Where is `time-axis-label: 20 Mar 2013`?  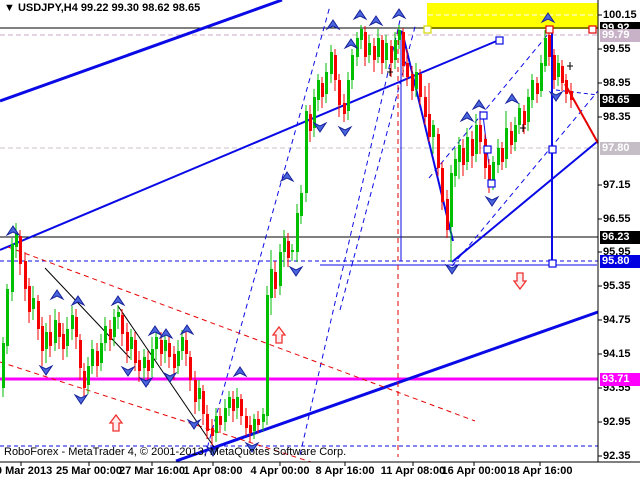 time-axis-label: 20 Mar 2013 is located at coordinates (26, 471).